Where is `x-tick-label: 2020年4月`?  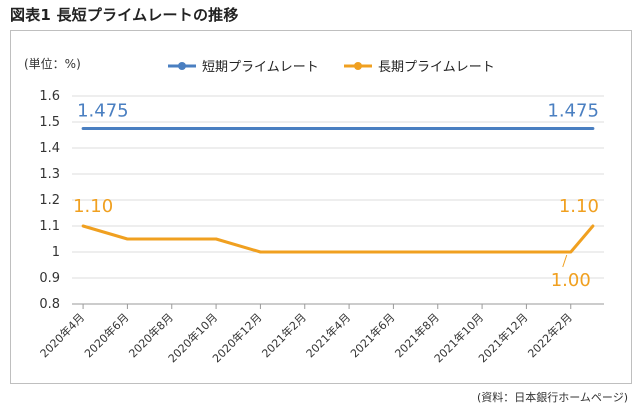
x-tick-label: 2020年4月 is located at coordinates (62, 335).